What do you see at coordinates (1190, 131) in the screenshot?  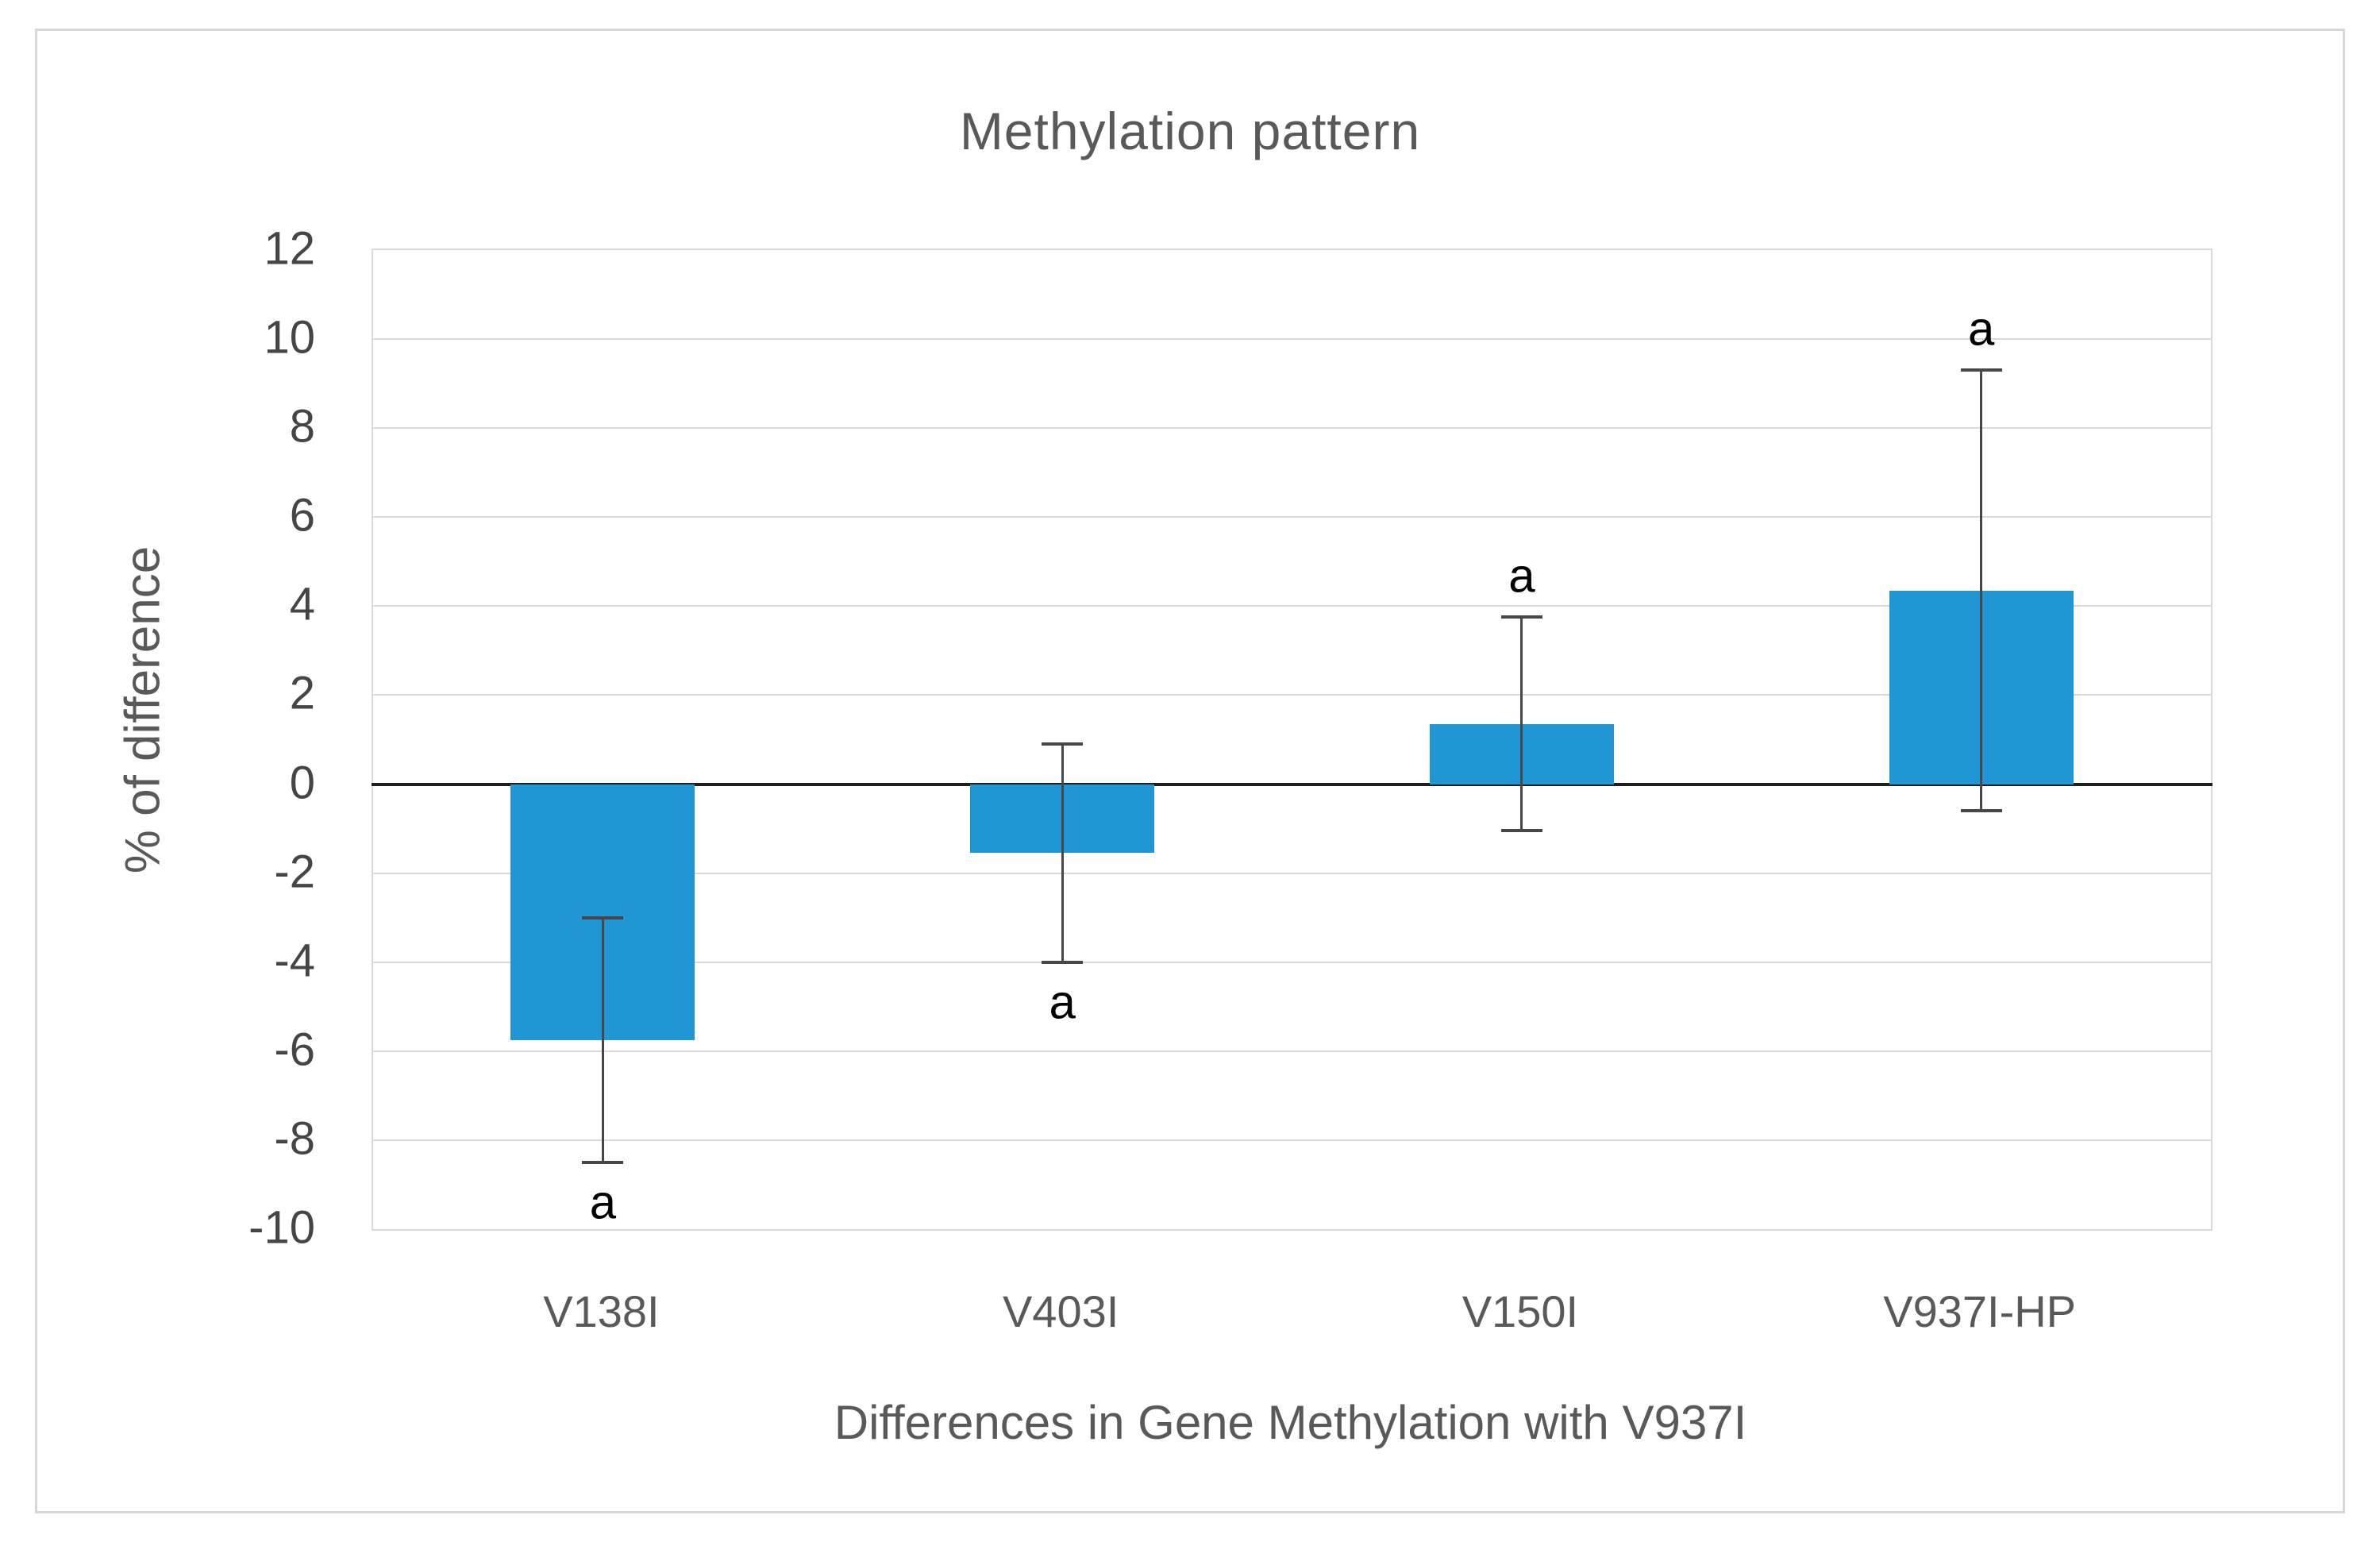 I see `chart-title: Methylation pattern` at bounding box center [1190, 131].